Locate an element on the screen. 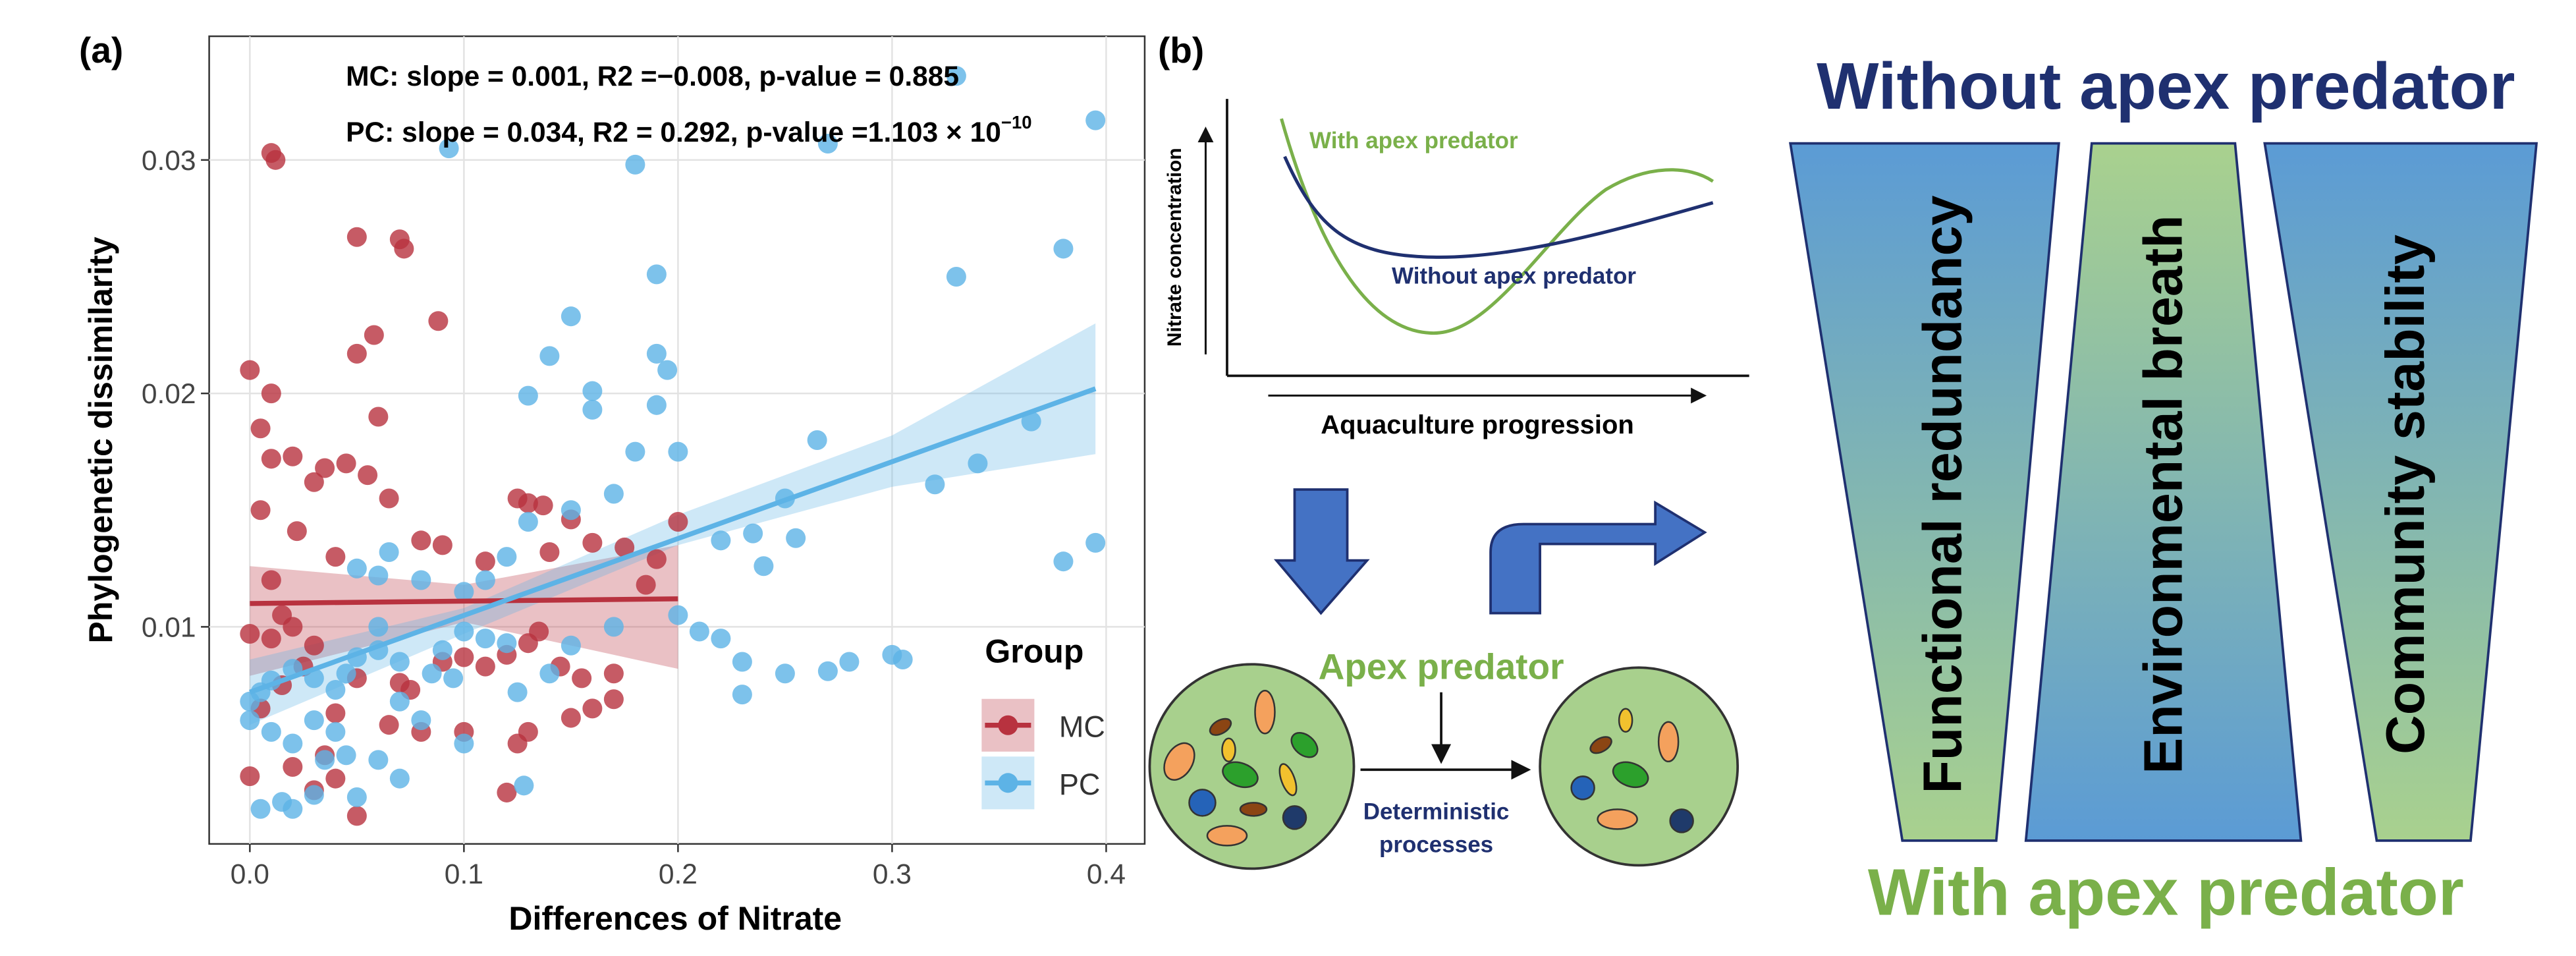  microbes is located at coordinates (1428, 768).